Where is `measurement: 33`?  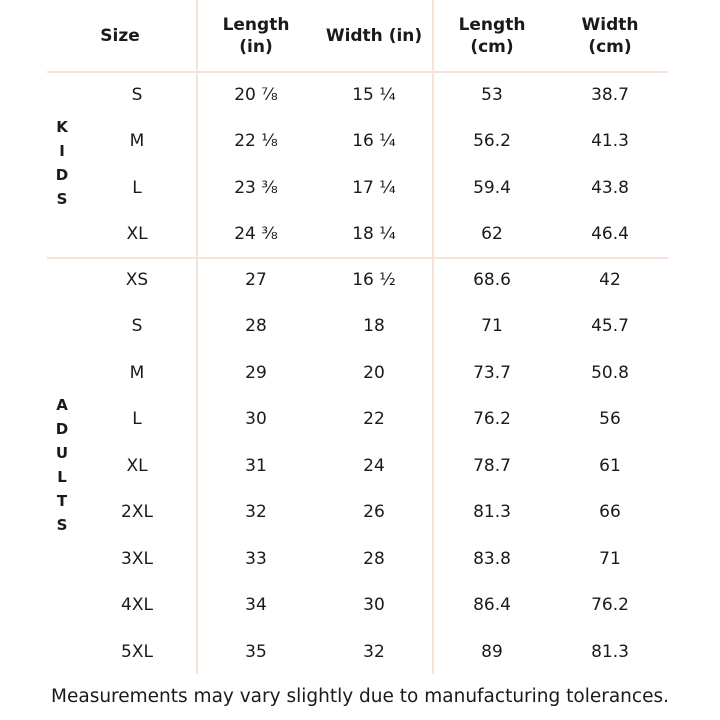 measurement: 33 is located at coordinates (256, 558).